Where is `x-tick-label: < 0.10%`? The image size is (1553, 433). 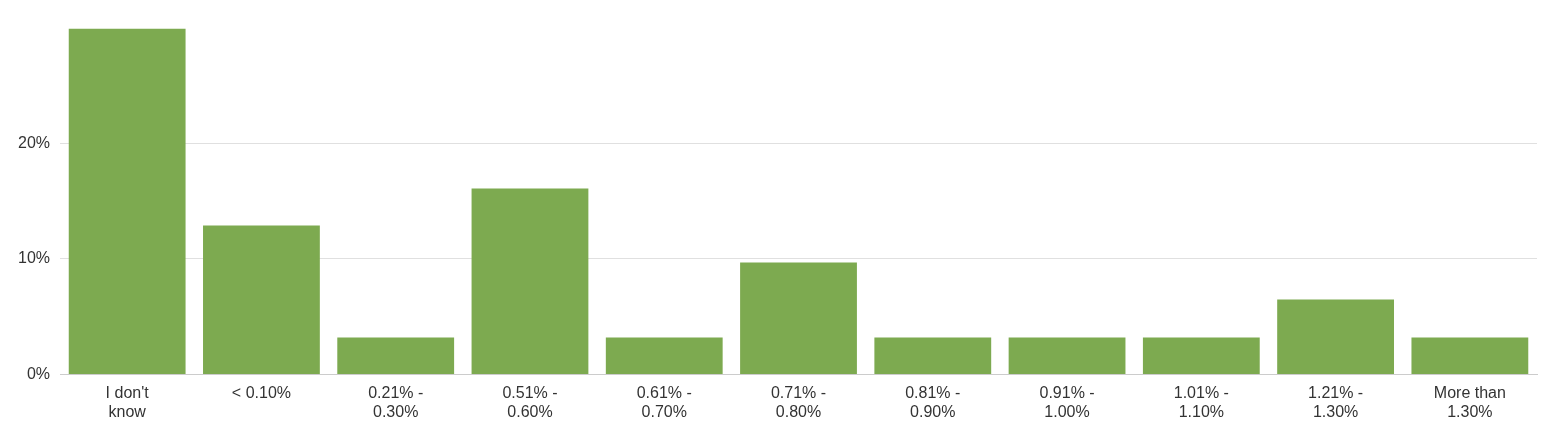
x-tick-label: < 0.10% is located at coordinates (261, 392).